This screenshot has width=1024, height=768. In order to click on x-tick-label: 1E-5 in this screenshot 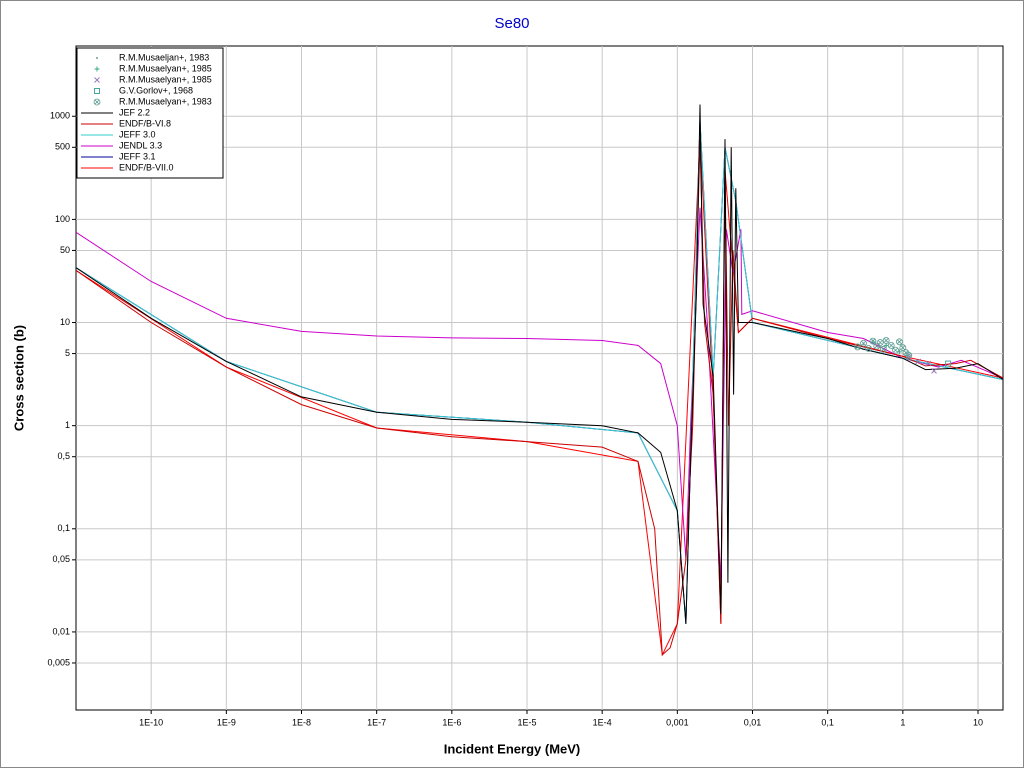, I will do `click(526, 722)`.